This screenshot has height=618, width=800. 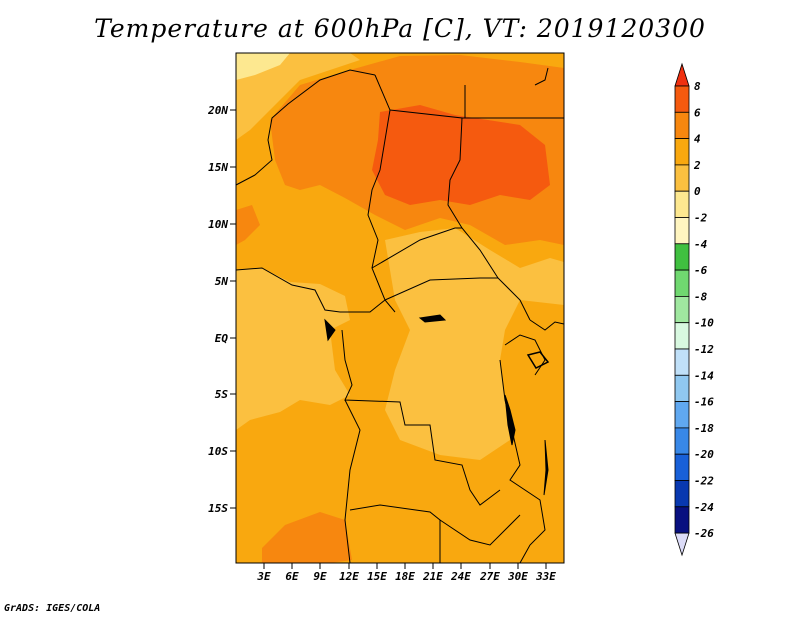 What do you see at coordinates (221, 309) in the screenshot?
I see `latitude-axis: 20N 15N 10N 5N EQ 5S 10S 15S` at bounding box center [221, 309].